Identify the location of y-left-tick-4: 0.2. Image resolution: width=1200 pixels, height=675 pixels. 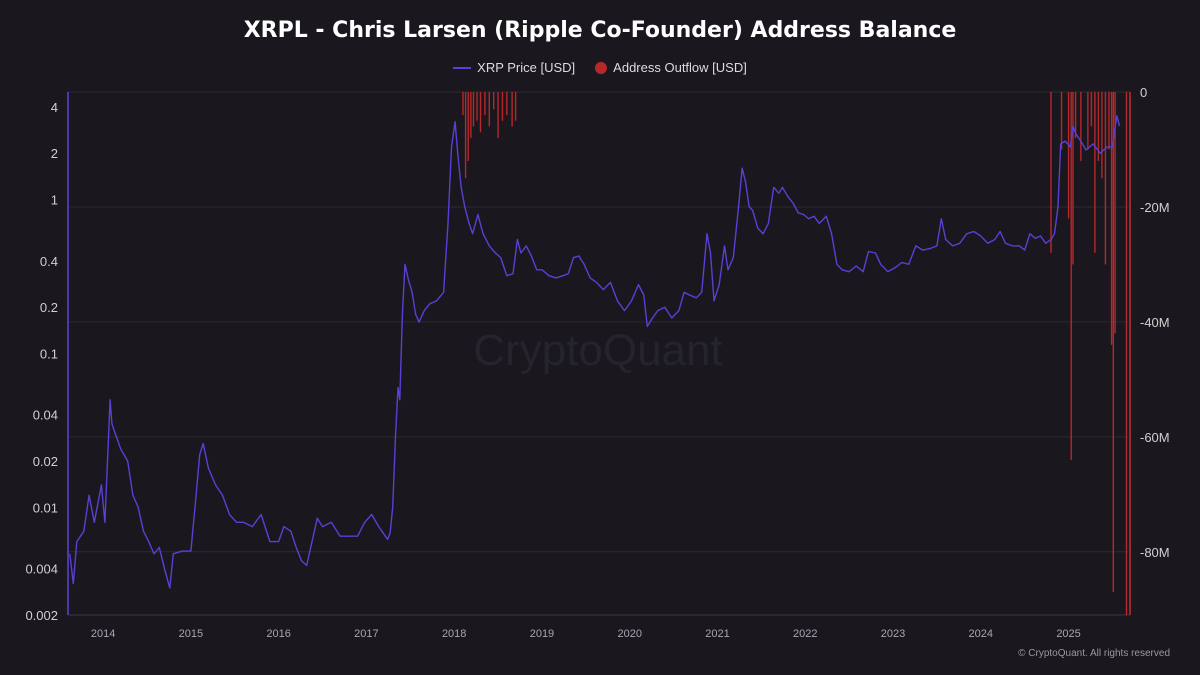
(49, 307).